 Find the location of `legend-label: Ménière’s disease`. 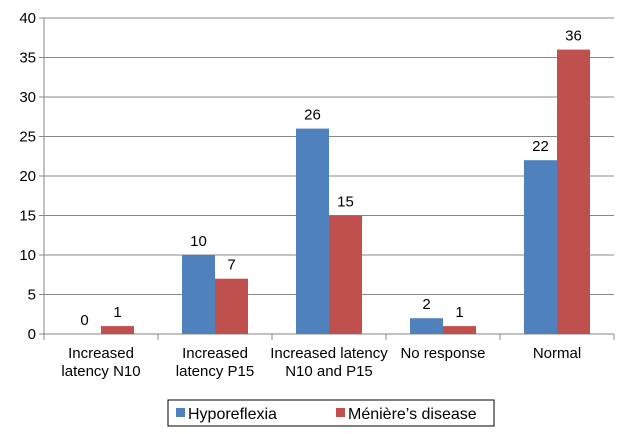

legend-label: Ménière’s disease is located at coordinates (412, 414).